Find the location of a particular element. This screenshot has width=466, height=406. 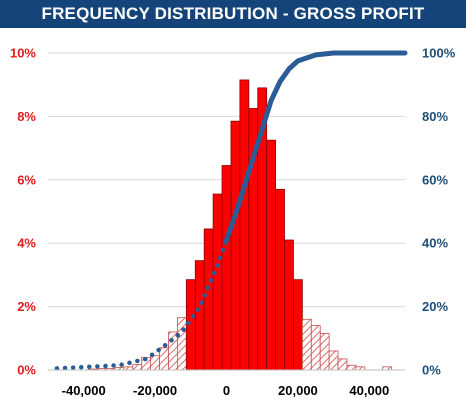

y-left-tick-label: 8% is located at coordinates (26, 116).